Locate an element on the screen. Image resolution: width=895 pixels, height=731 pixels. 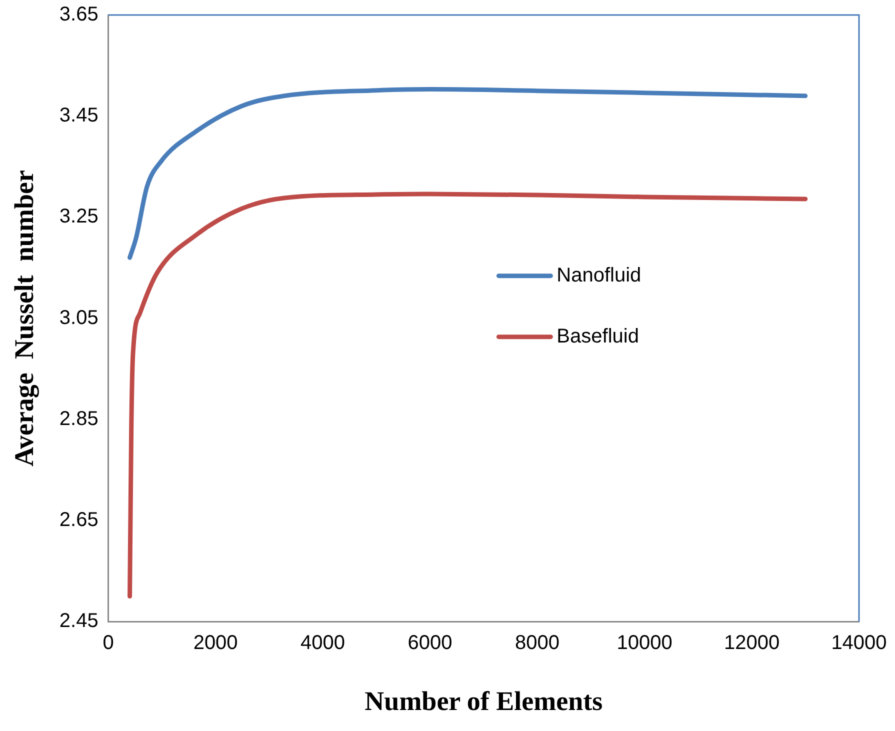
y-tick-label: 3.65 is located at coordinates (78, 15).